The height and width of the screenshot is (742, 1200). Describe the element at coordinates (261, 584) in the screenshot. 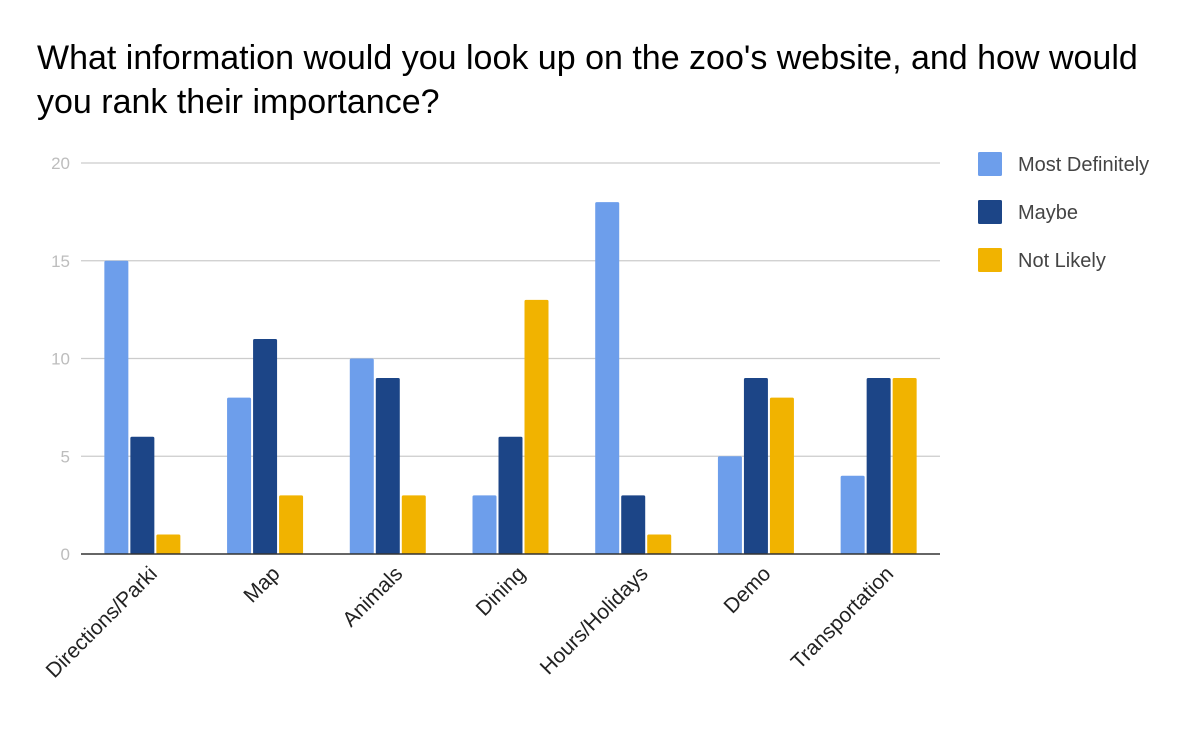

I see `x-tick-label: Map` at that location.